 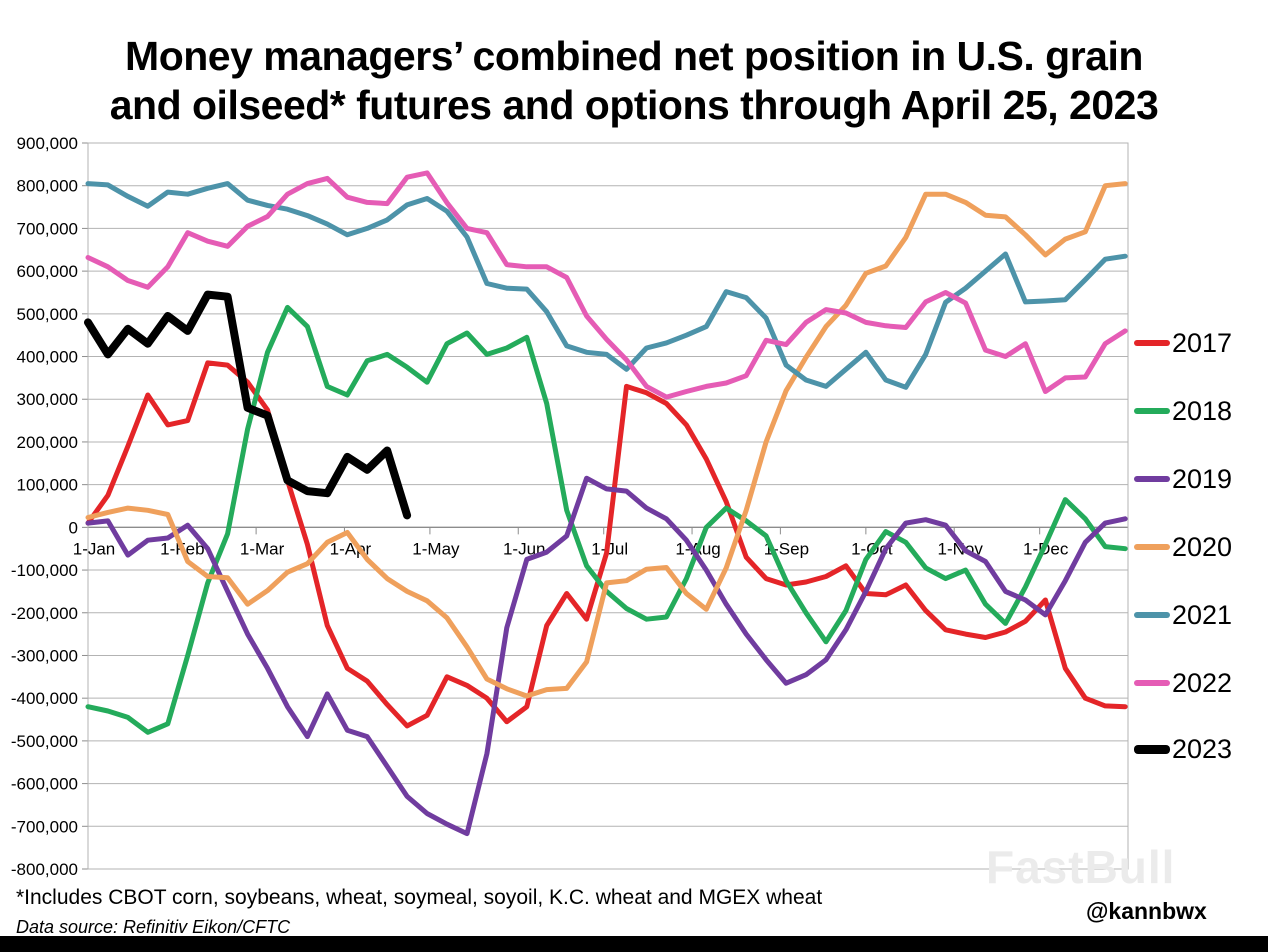 What do you see at coordinates (1152, 547) in the screenshot?
I see `legend-swatch-2020` at bounding box center [1152, 547].